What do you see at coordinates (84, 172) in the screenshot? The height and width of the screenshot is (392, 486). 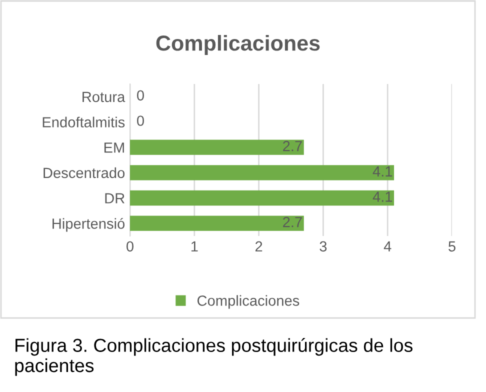 I see `y-tick-label: Descentrado` at bounding box center [84, 172].